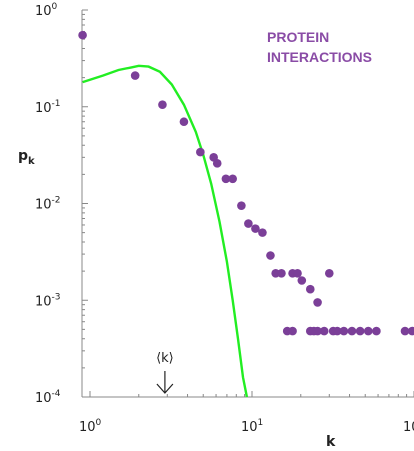 The image size is (414, 451). What do you see at coordinates (61, 204) in the screenshot?
I see `y-axis-ticks: 10⁰ 10⁻¹ 10⁻² 10⁻³ 10⁻⁴` at bounding box center [61, 204].